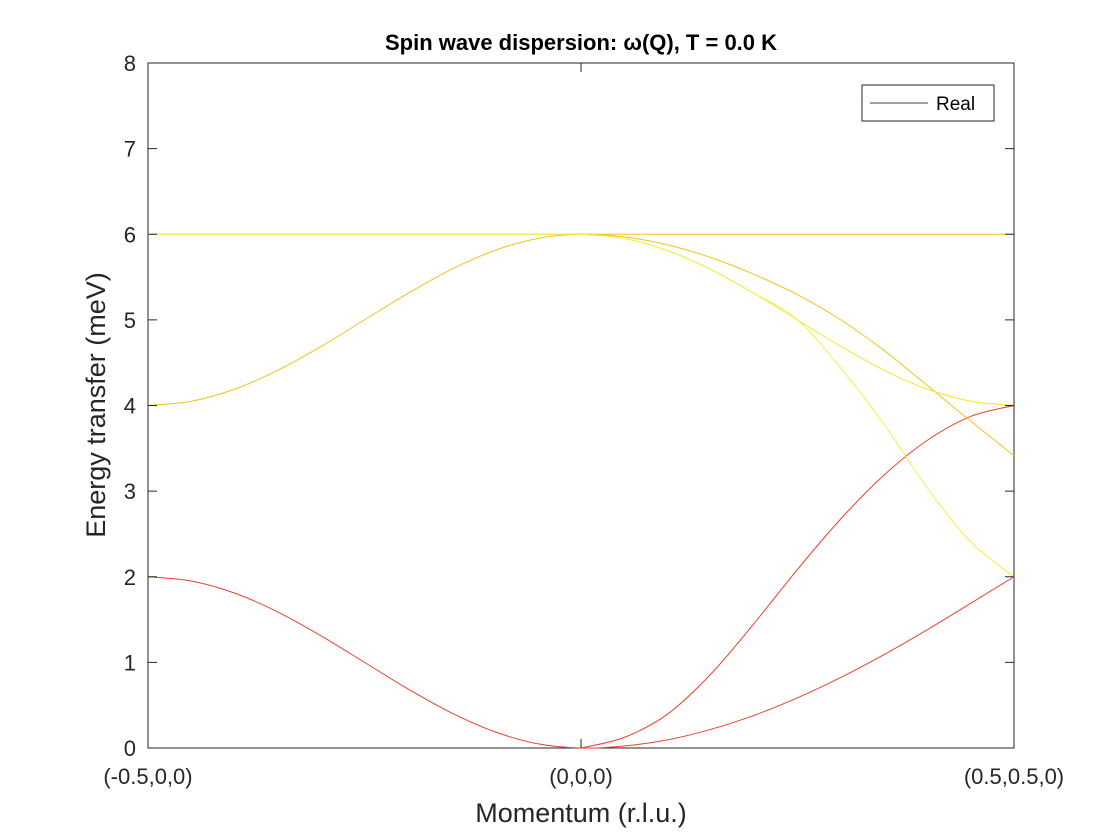 This screenshot has height=840, width=1120. I want to click on y-axis-label: Energy transfer (meV), so click(96, 405).